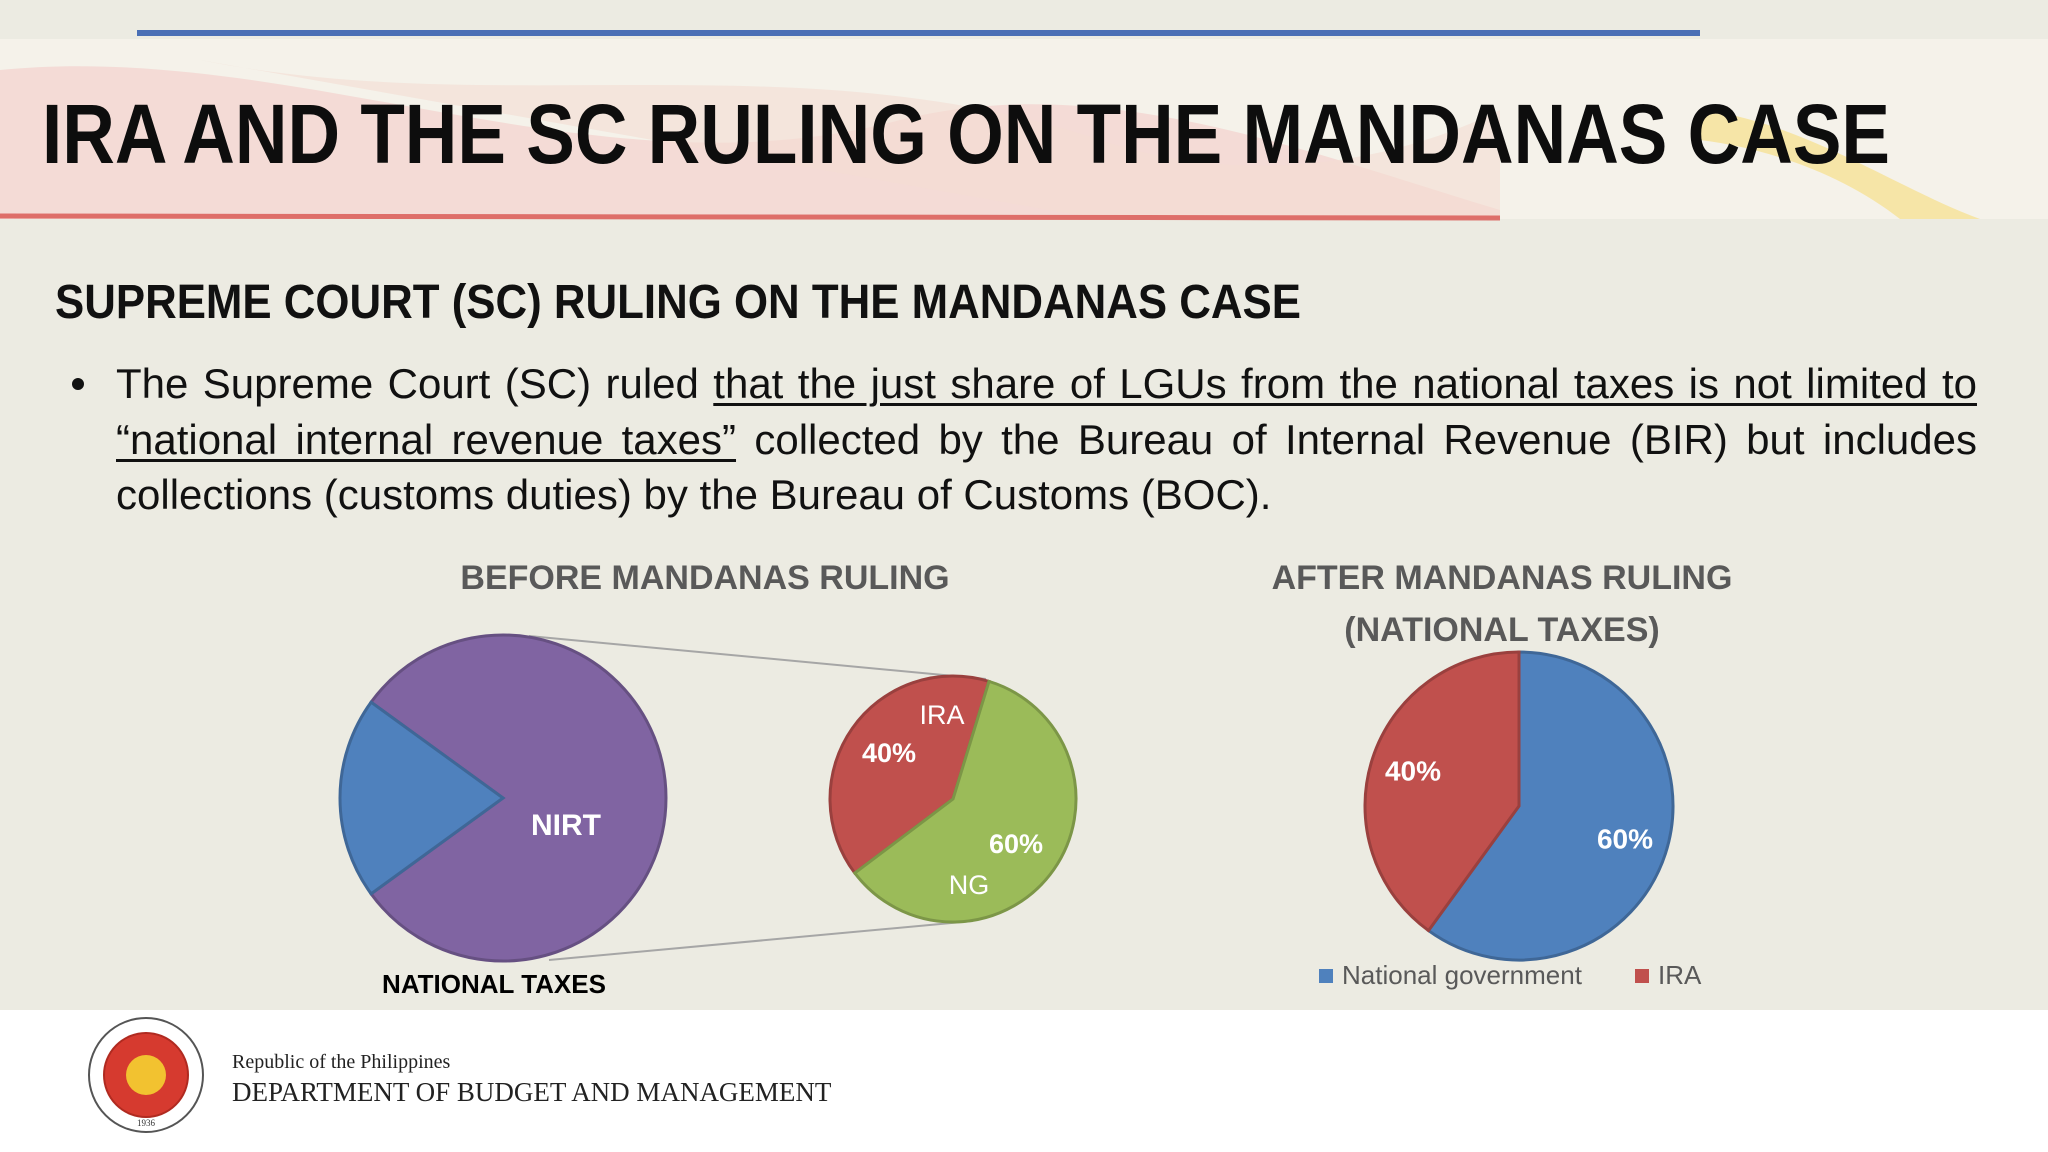 This screenshot has width=2048, height=1152. Describe the element at coordinates (1462, 975) in the screenshot. I see `legend-label: National government` at that location.